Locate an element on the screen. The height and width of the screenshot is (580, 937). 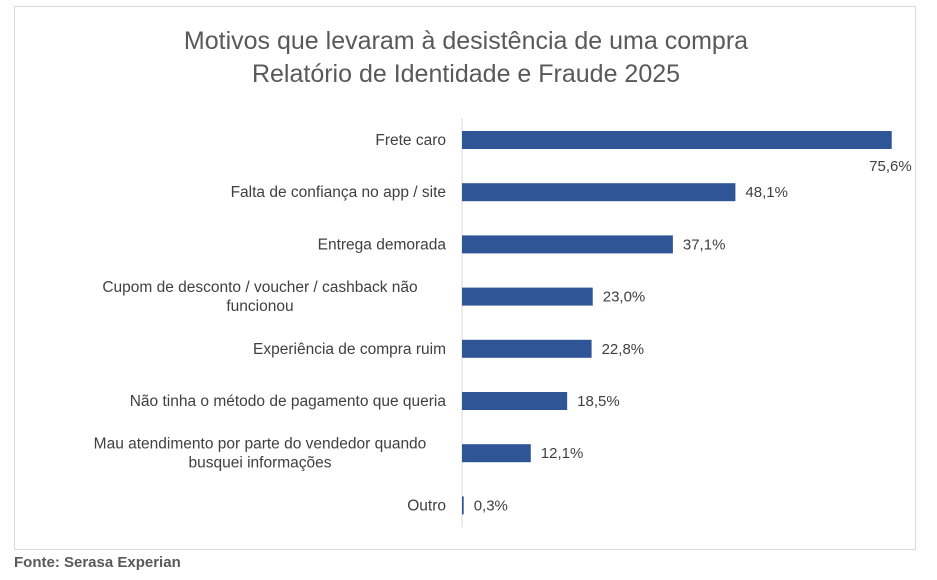
data-label: 23,0% is located at coordinates (624, 297).